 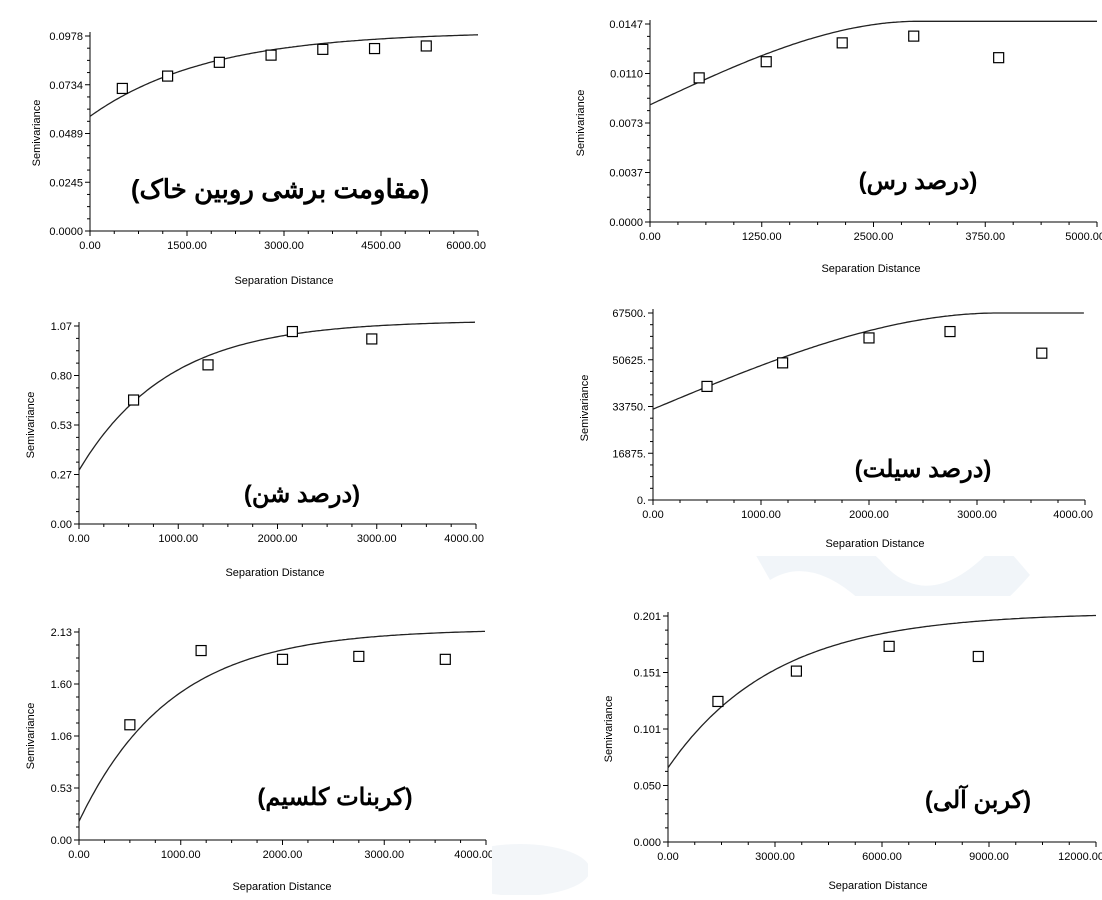 What do you see at coordinates (66, 135) in the screenshot?
I see `y-tick-label: 0.0489` at bounding box center [66, 135].